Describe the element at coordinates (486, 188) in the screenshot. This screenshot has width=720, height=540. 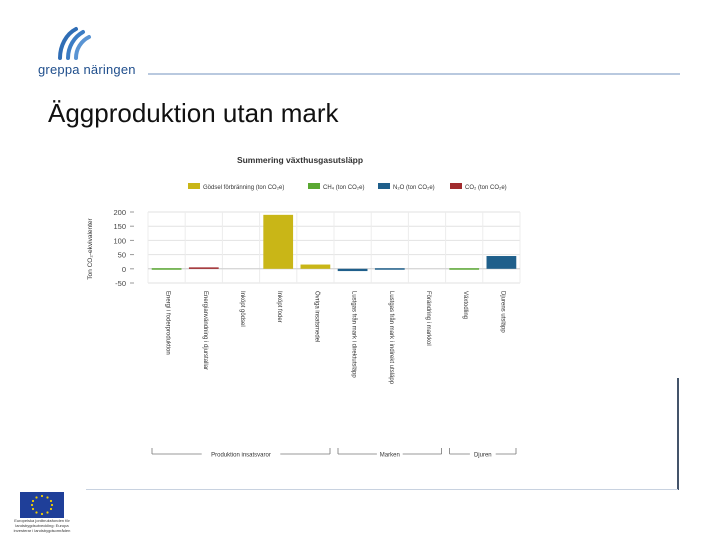
I see `legend-label-3: CO₂ (ton CO₂e)` at that location.